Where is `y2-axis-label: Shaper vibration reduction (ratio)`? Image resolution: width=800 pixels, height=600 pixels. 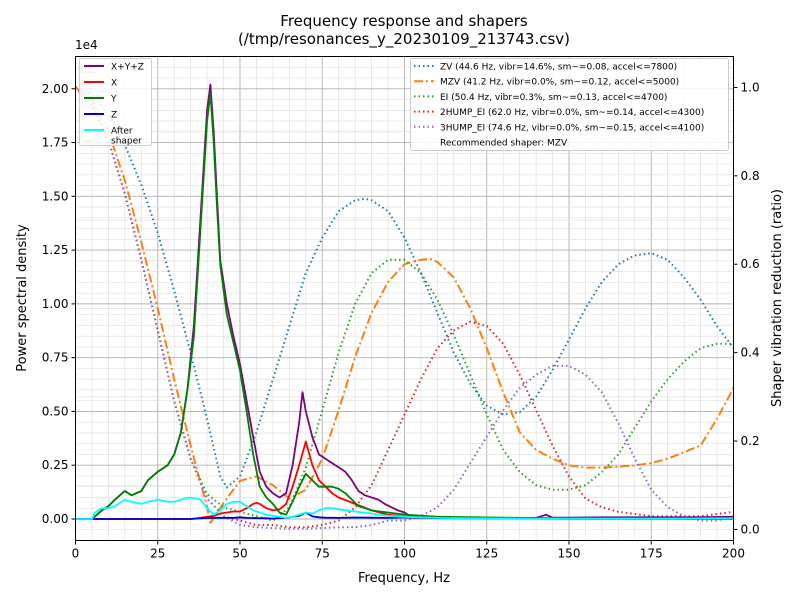
y2-axis-label: Shaper vibration reduction (ratio) is located at coordinates (777, 298).